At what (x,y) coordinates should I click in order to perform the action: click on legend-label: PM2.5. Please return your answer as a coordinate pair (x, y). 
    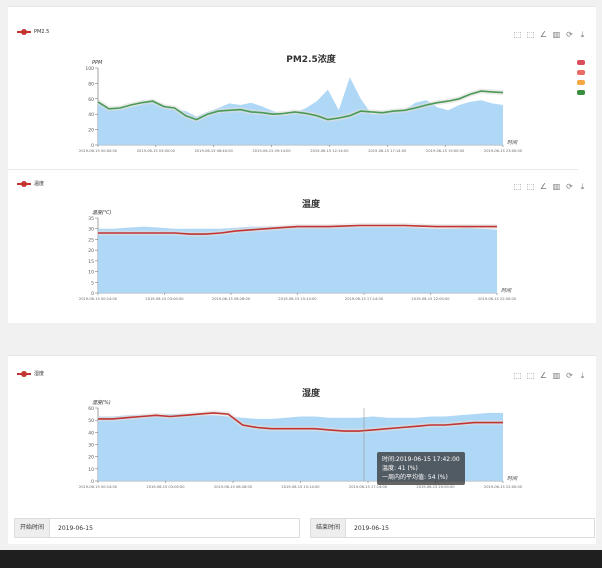
    Looking at the image, I should click on (42, 32).